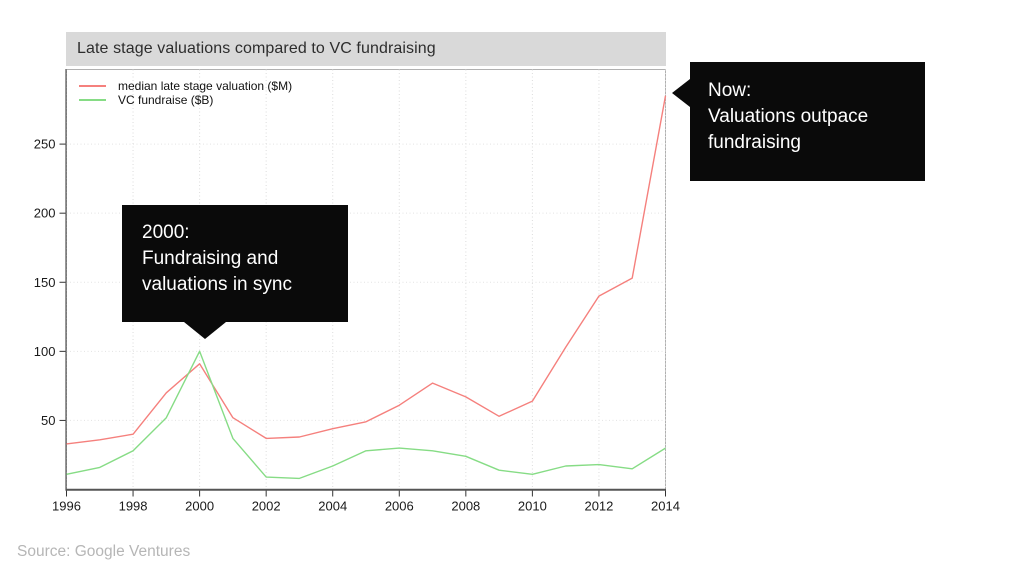 The height and width of the screenshot is (576, 1024). What do you see at coordinates (45, 351) in the screenshot?
I see `y-axis-tick-label: 100` at bounding box center [45, 351].